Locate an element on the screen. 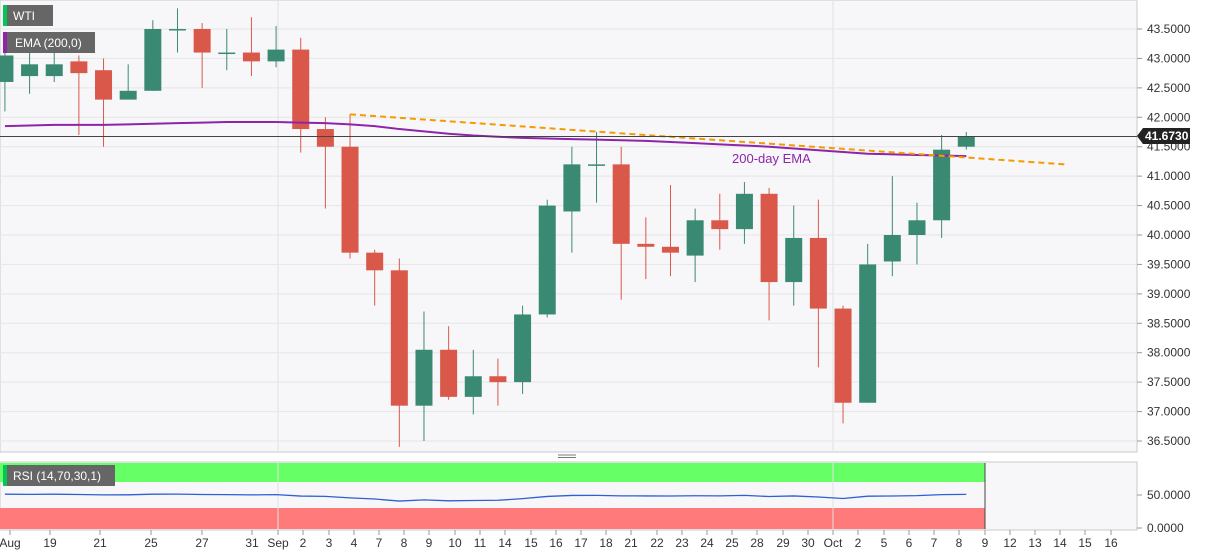 Image resolution: width=1207 pixels, height=555 pixels. price-axis-label: 37.0000 is located at coordinates (1169, 412).